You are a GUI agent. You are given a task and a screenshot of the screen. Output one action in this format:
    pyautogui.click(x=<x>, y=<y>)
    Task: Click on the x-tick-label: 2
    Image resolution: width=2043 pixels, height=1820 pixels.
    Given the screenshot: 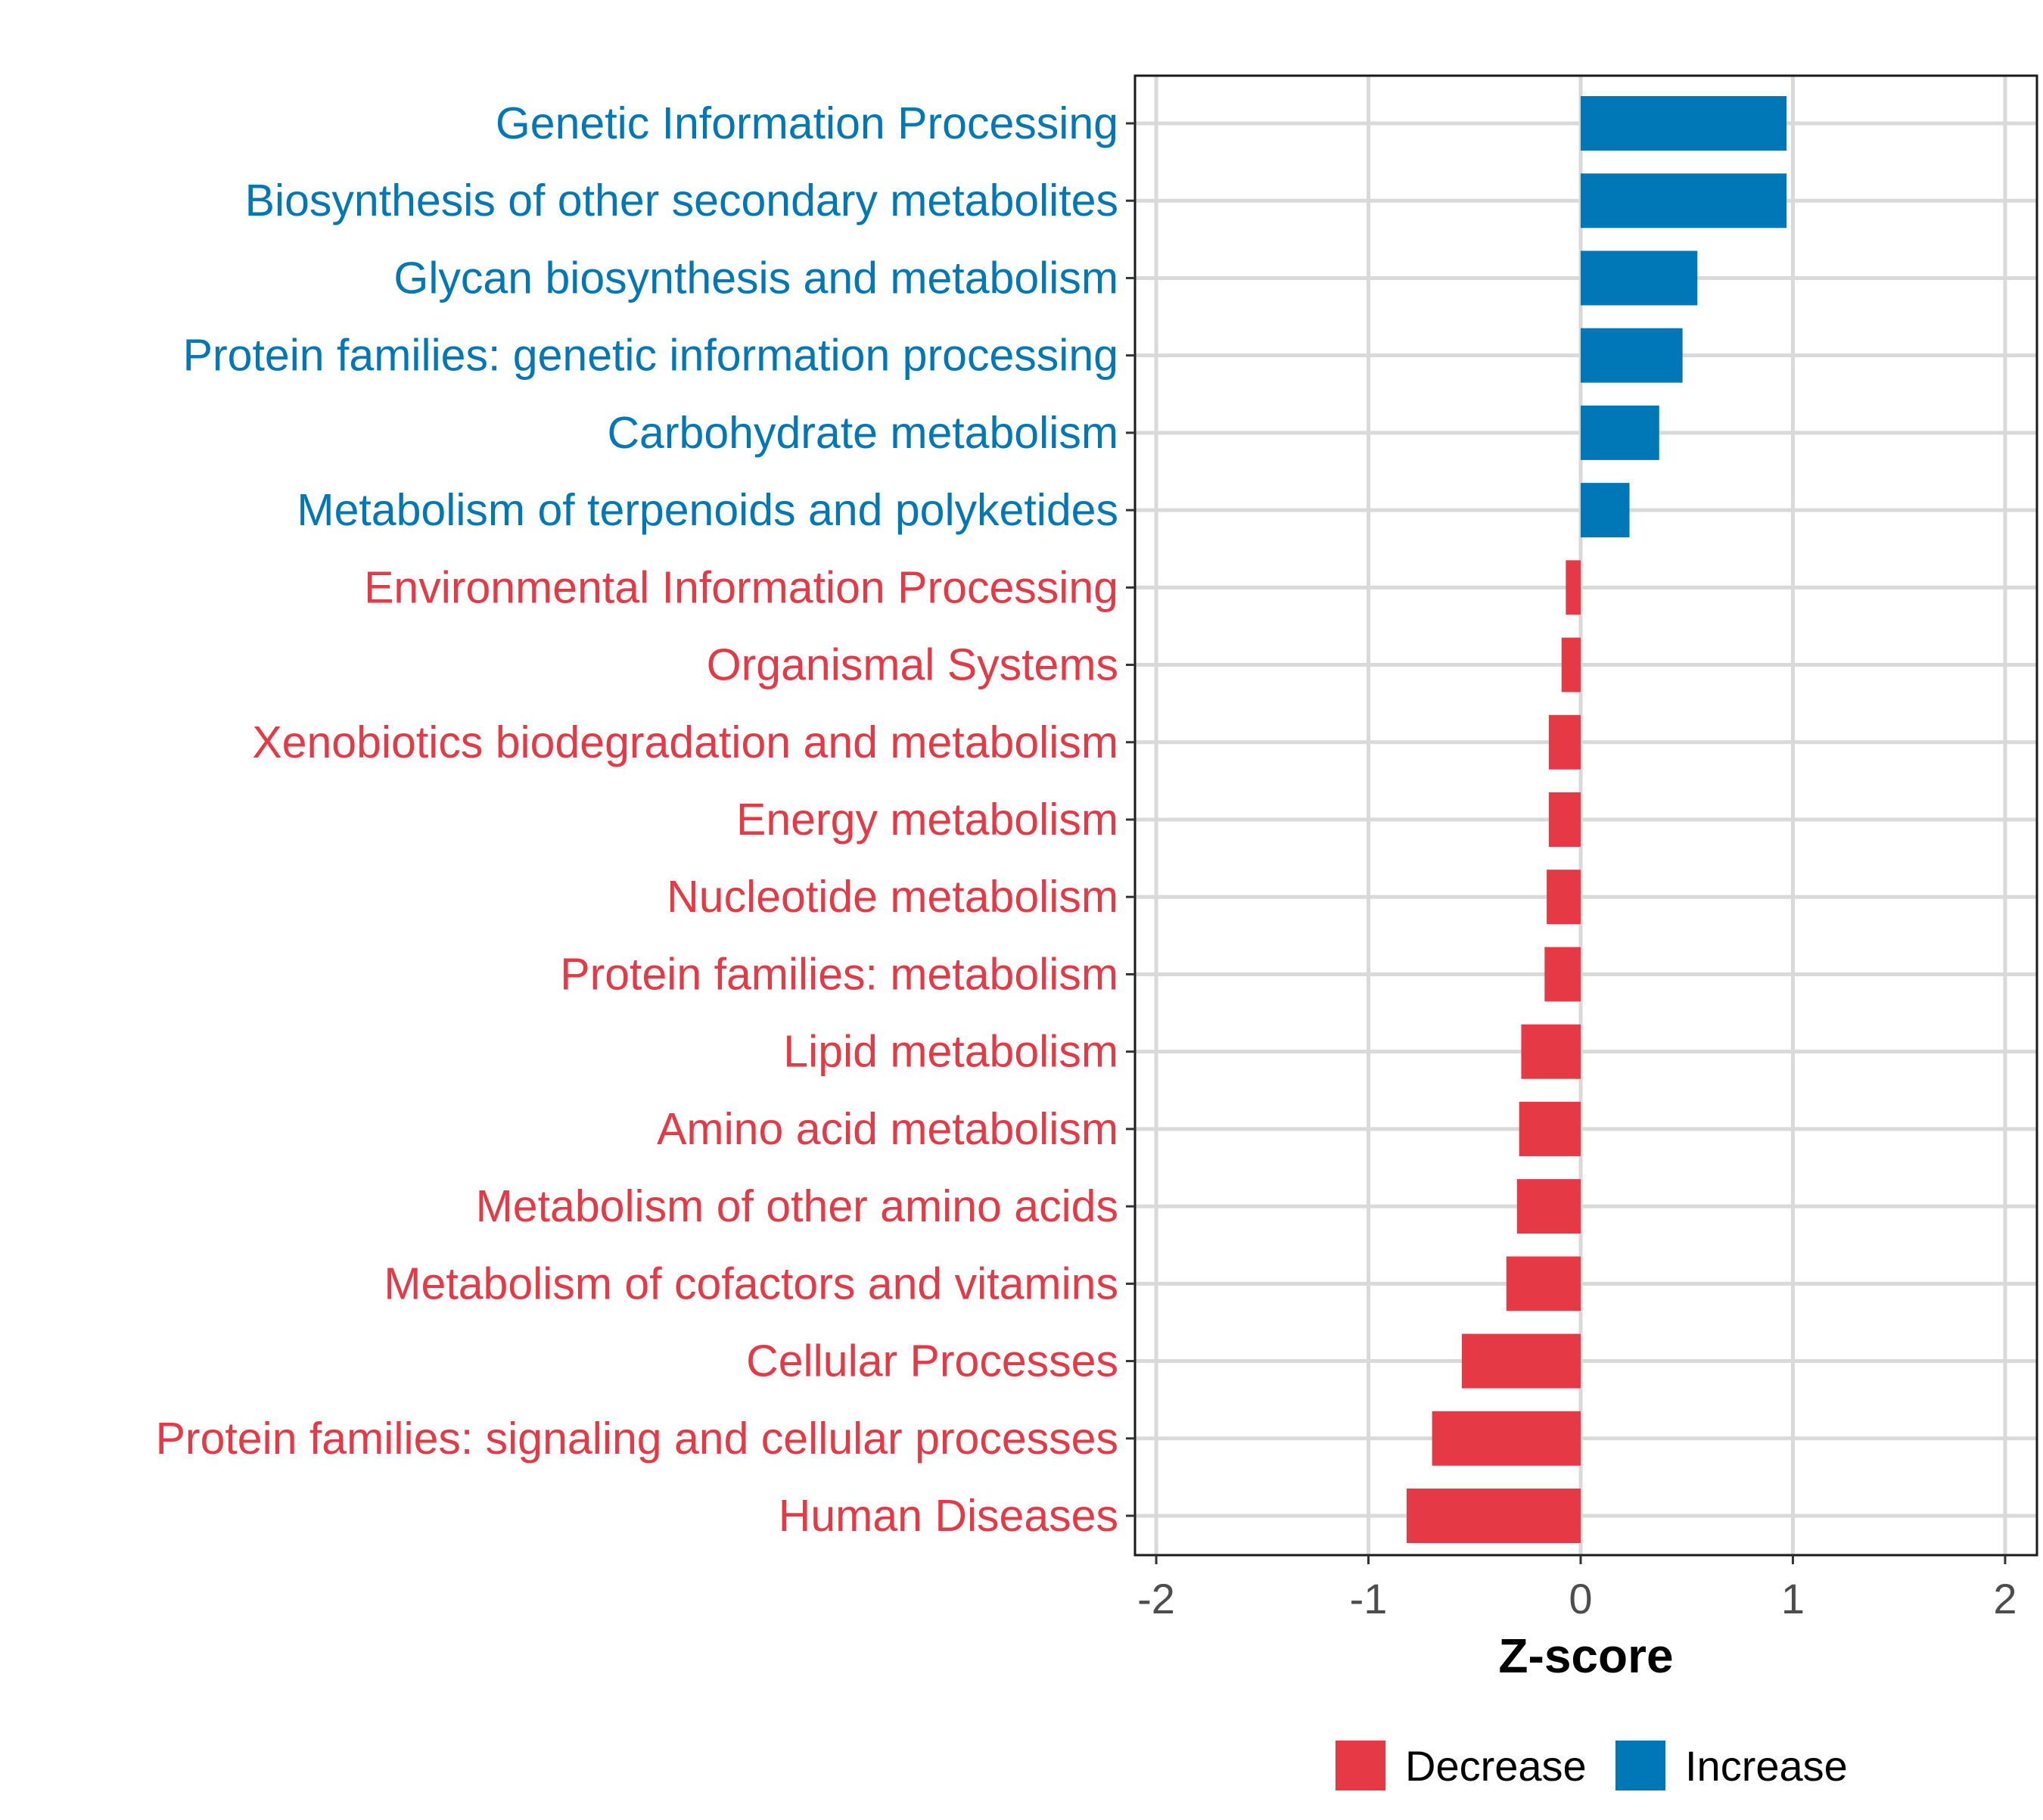 What is the action you would take?
    pyautogui.click(x=2005, y=1599)
    